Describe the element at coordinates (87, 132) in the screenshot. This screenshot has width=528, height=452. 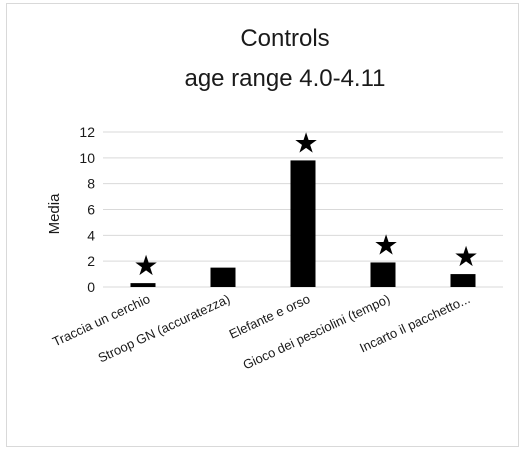
I see `y-tick-label: 12` at that location.